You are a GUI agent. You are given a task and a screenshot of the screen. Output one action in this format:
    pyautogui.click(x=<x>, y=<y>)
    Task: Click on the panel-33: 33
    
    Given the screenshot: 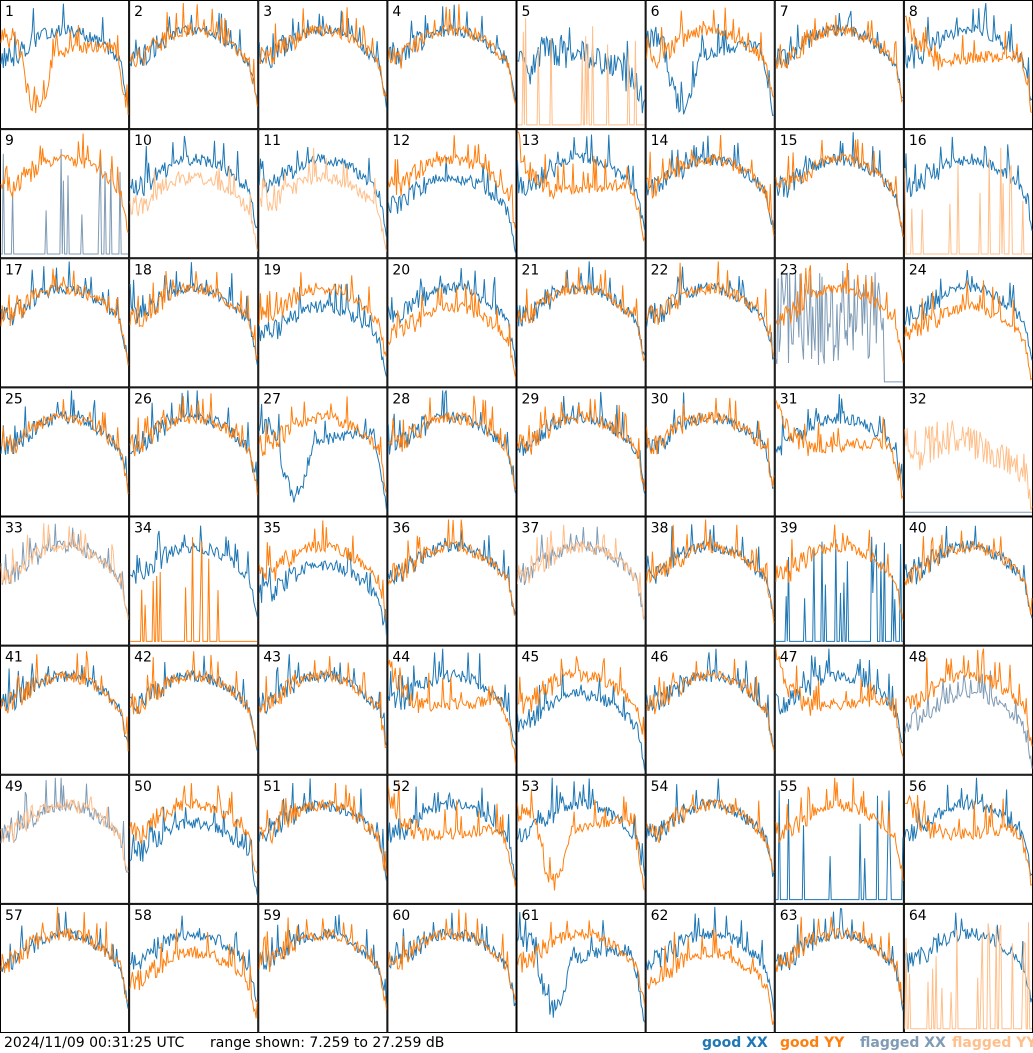 What is the action you would take?
    pyautogui.click(x=65, y=581)
    